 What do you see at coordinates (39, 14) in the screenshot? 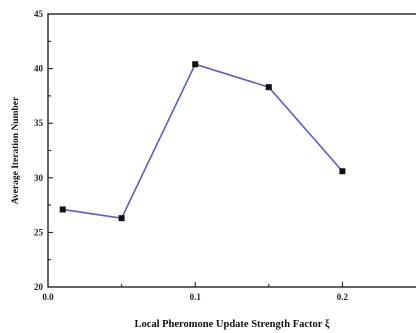
I see `y-tick-label: 45` at bounding box center [39, 14].